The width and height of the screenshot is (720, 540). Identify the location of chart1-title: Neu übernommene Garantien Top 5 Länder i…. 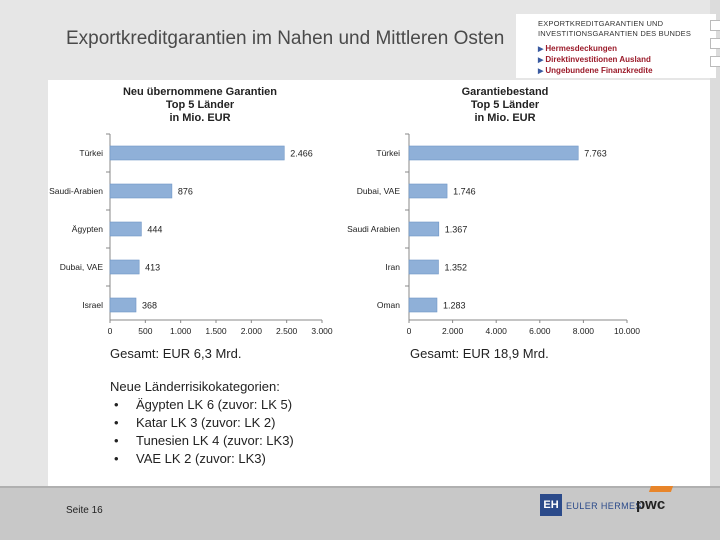
(200, 105).